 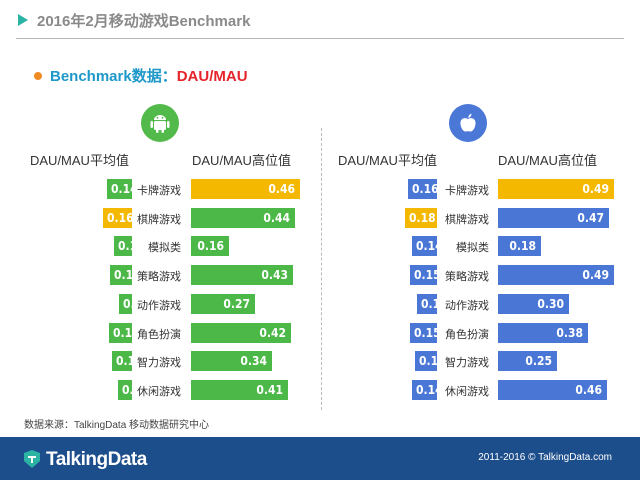 I want to click on ios-avg-bar: 0.18, so click(x=421, y=218).